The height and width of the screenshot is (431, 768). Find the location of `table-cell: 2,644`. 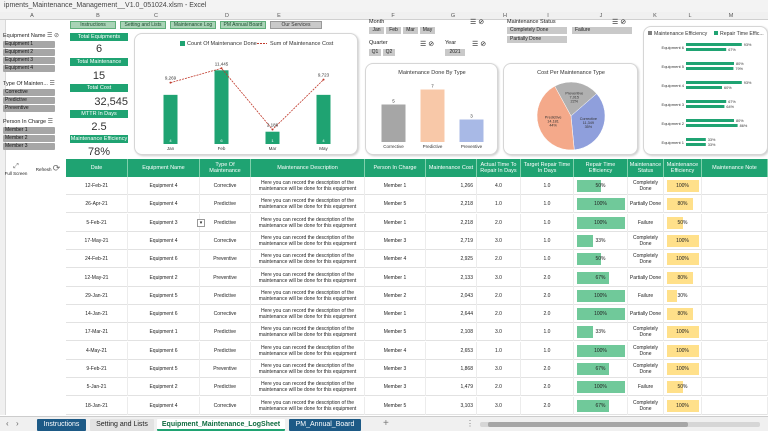

table-cell: 2,644 is located at coordinates (451, 314).